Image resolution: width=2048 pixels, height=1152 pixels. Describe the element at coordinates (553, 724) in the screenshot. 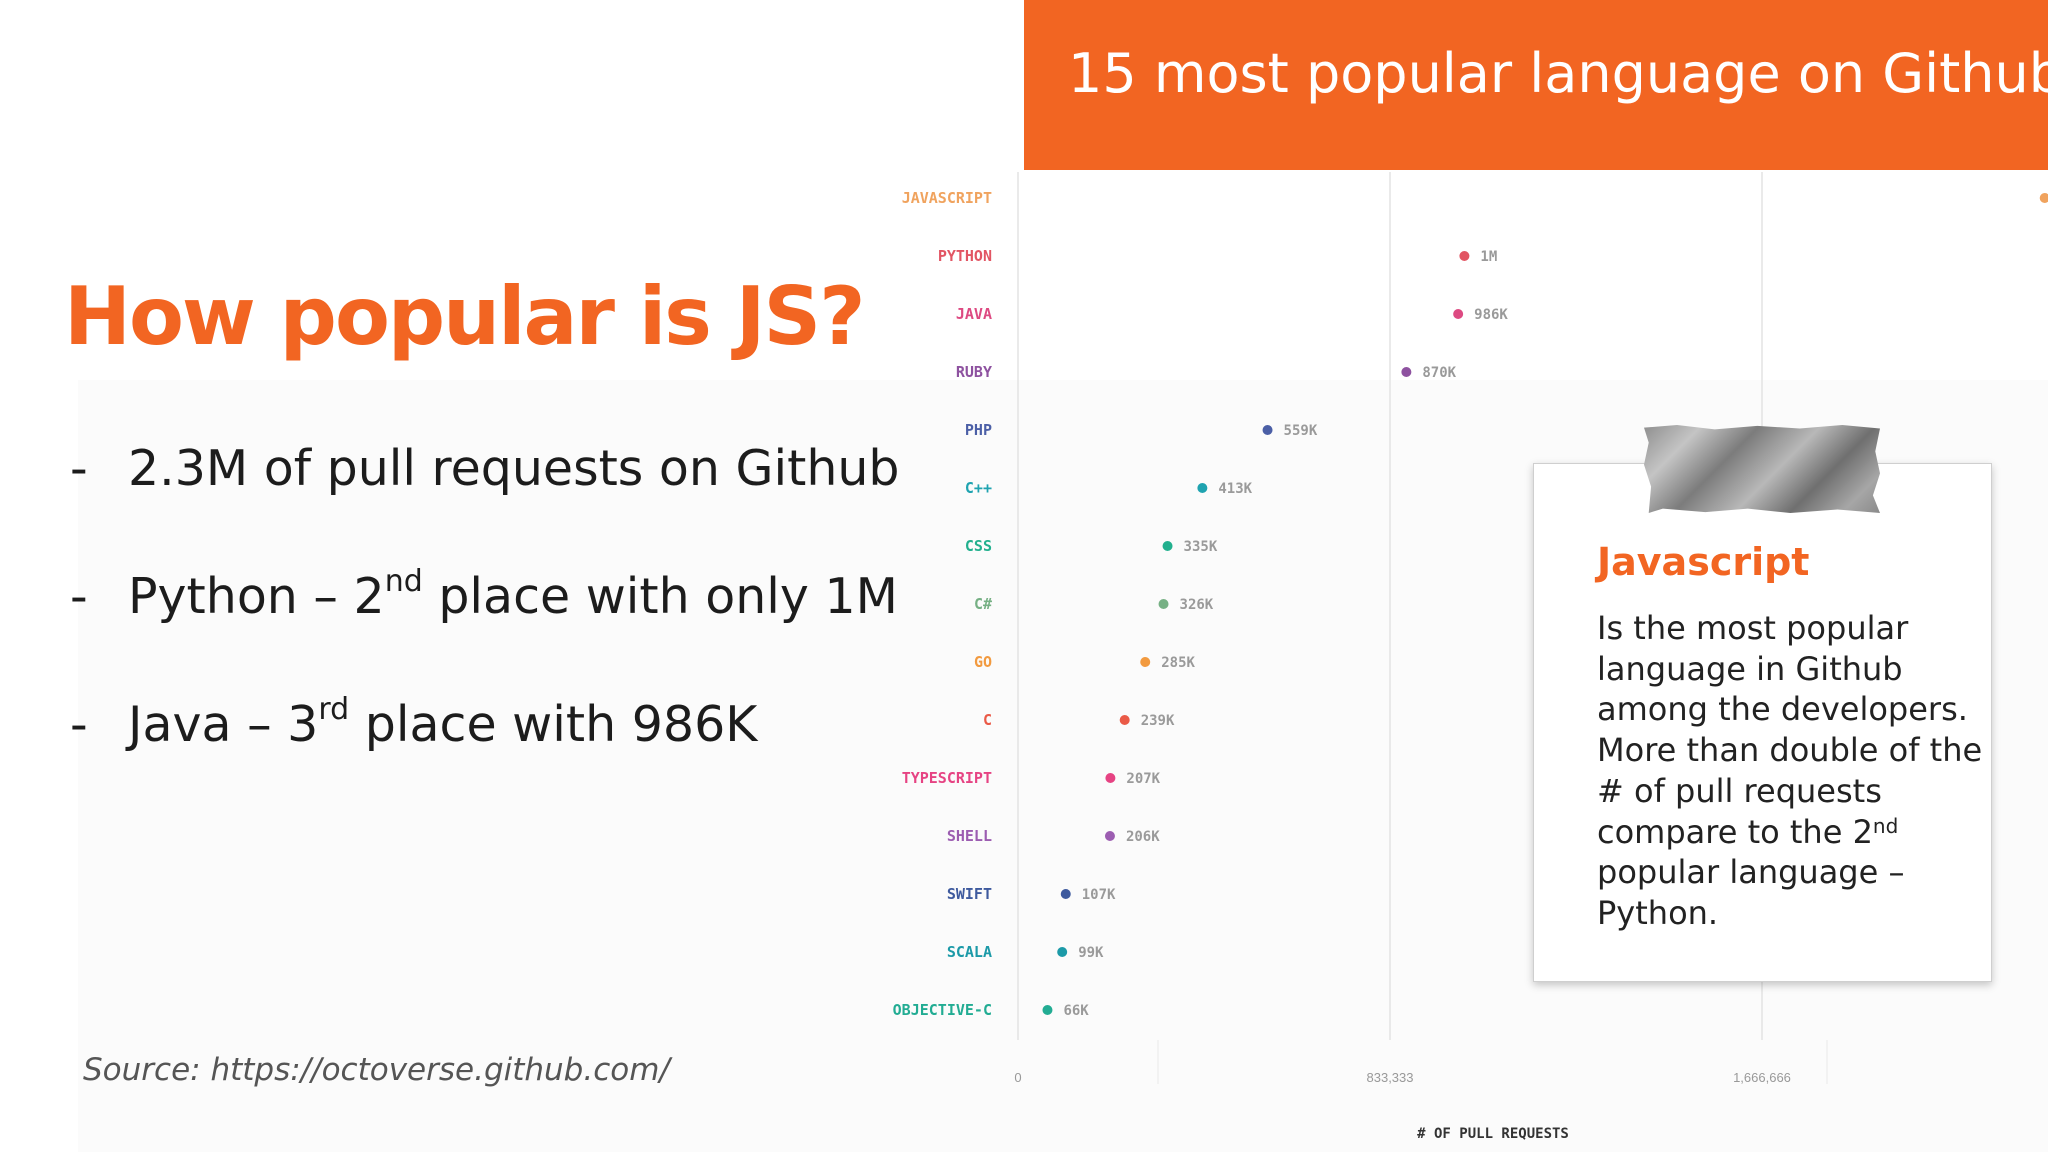

I see `bullet-text-end: place with 986K` at that location.